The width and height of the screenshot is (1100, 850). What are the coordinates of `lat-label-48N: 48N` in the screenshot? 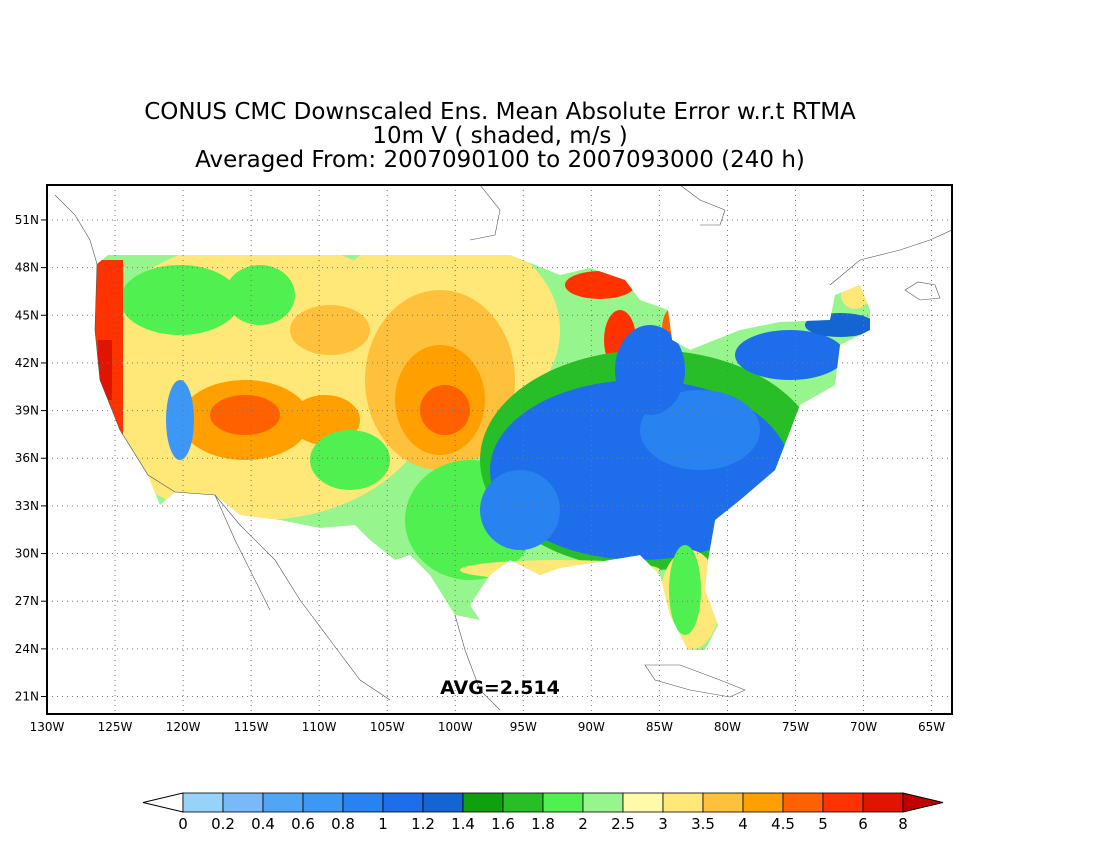 It's located at (27, 268).